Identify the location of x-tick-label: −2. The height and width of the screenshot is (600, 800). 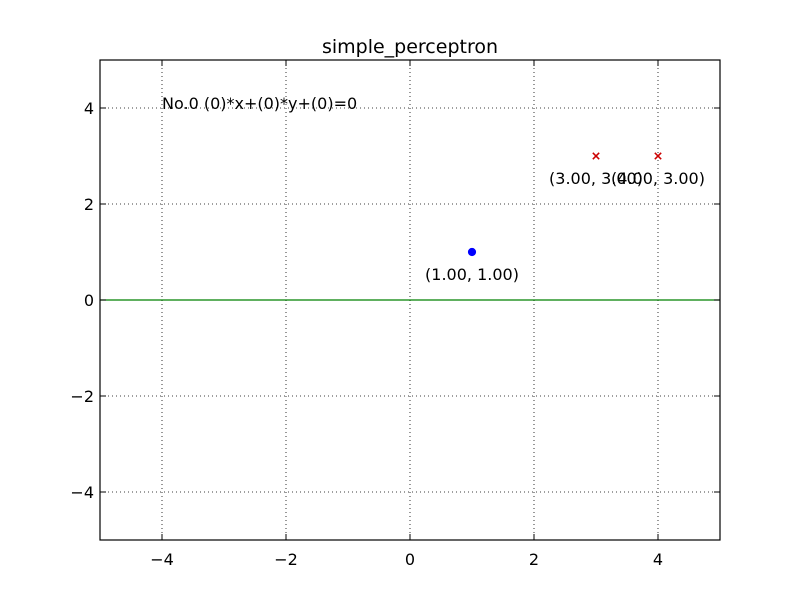
(286, 559).